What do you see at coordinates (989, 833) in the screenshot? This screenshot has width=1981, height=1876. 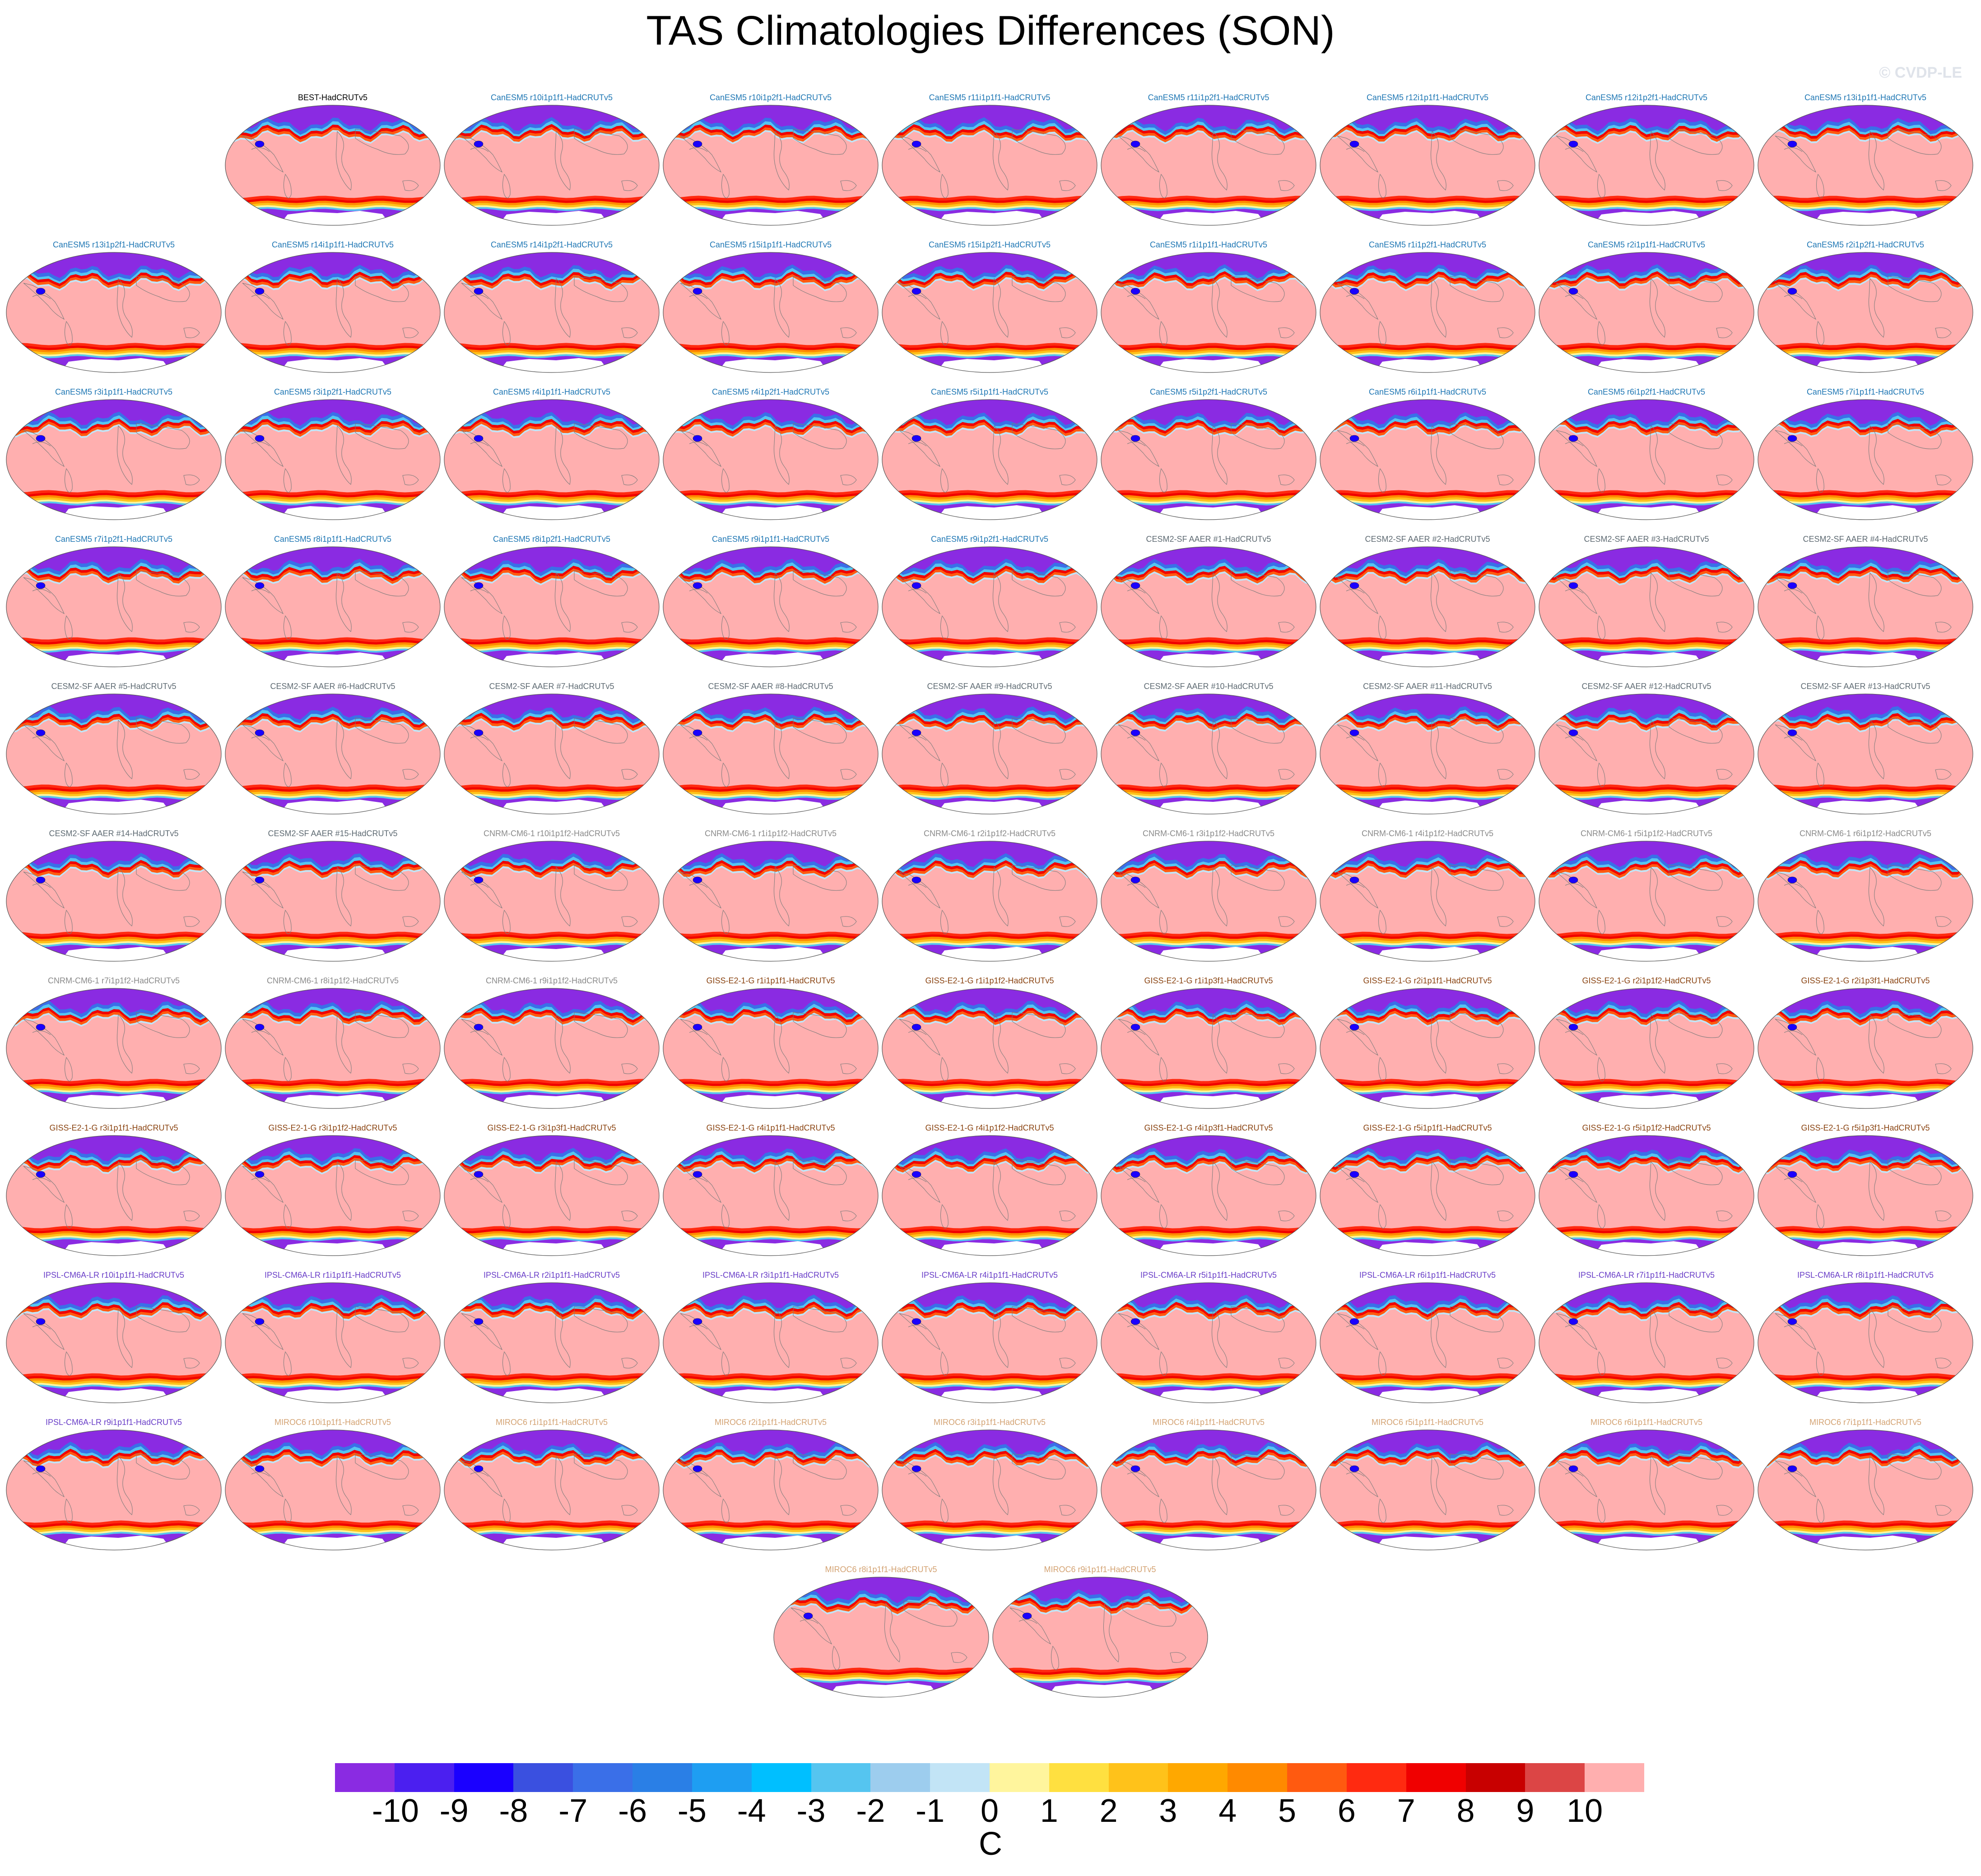 I see `panel-title: CNRM-CM6-1 r2i1p1f2-HadCRUTv5` at bounding box center [989, 833].